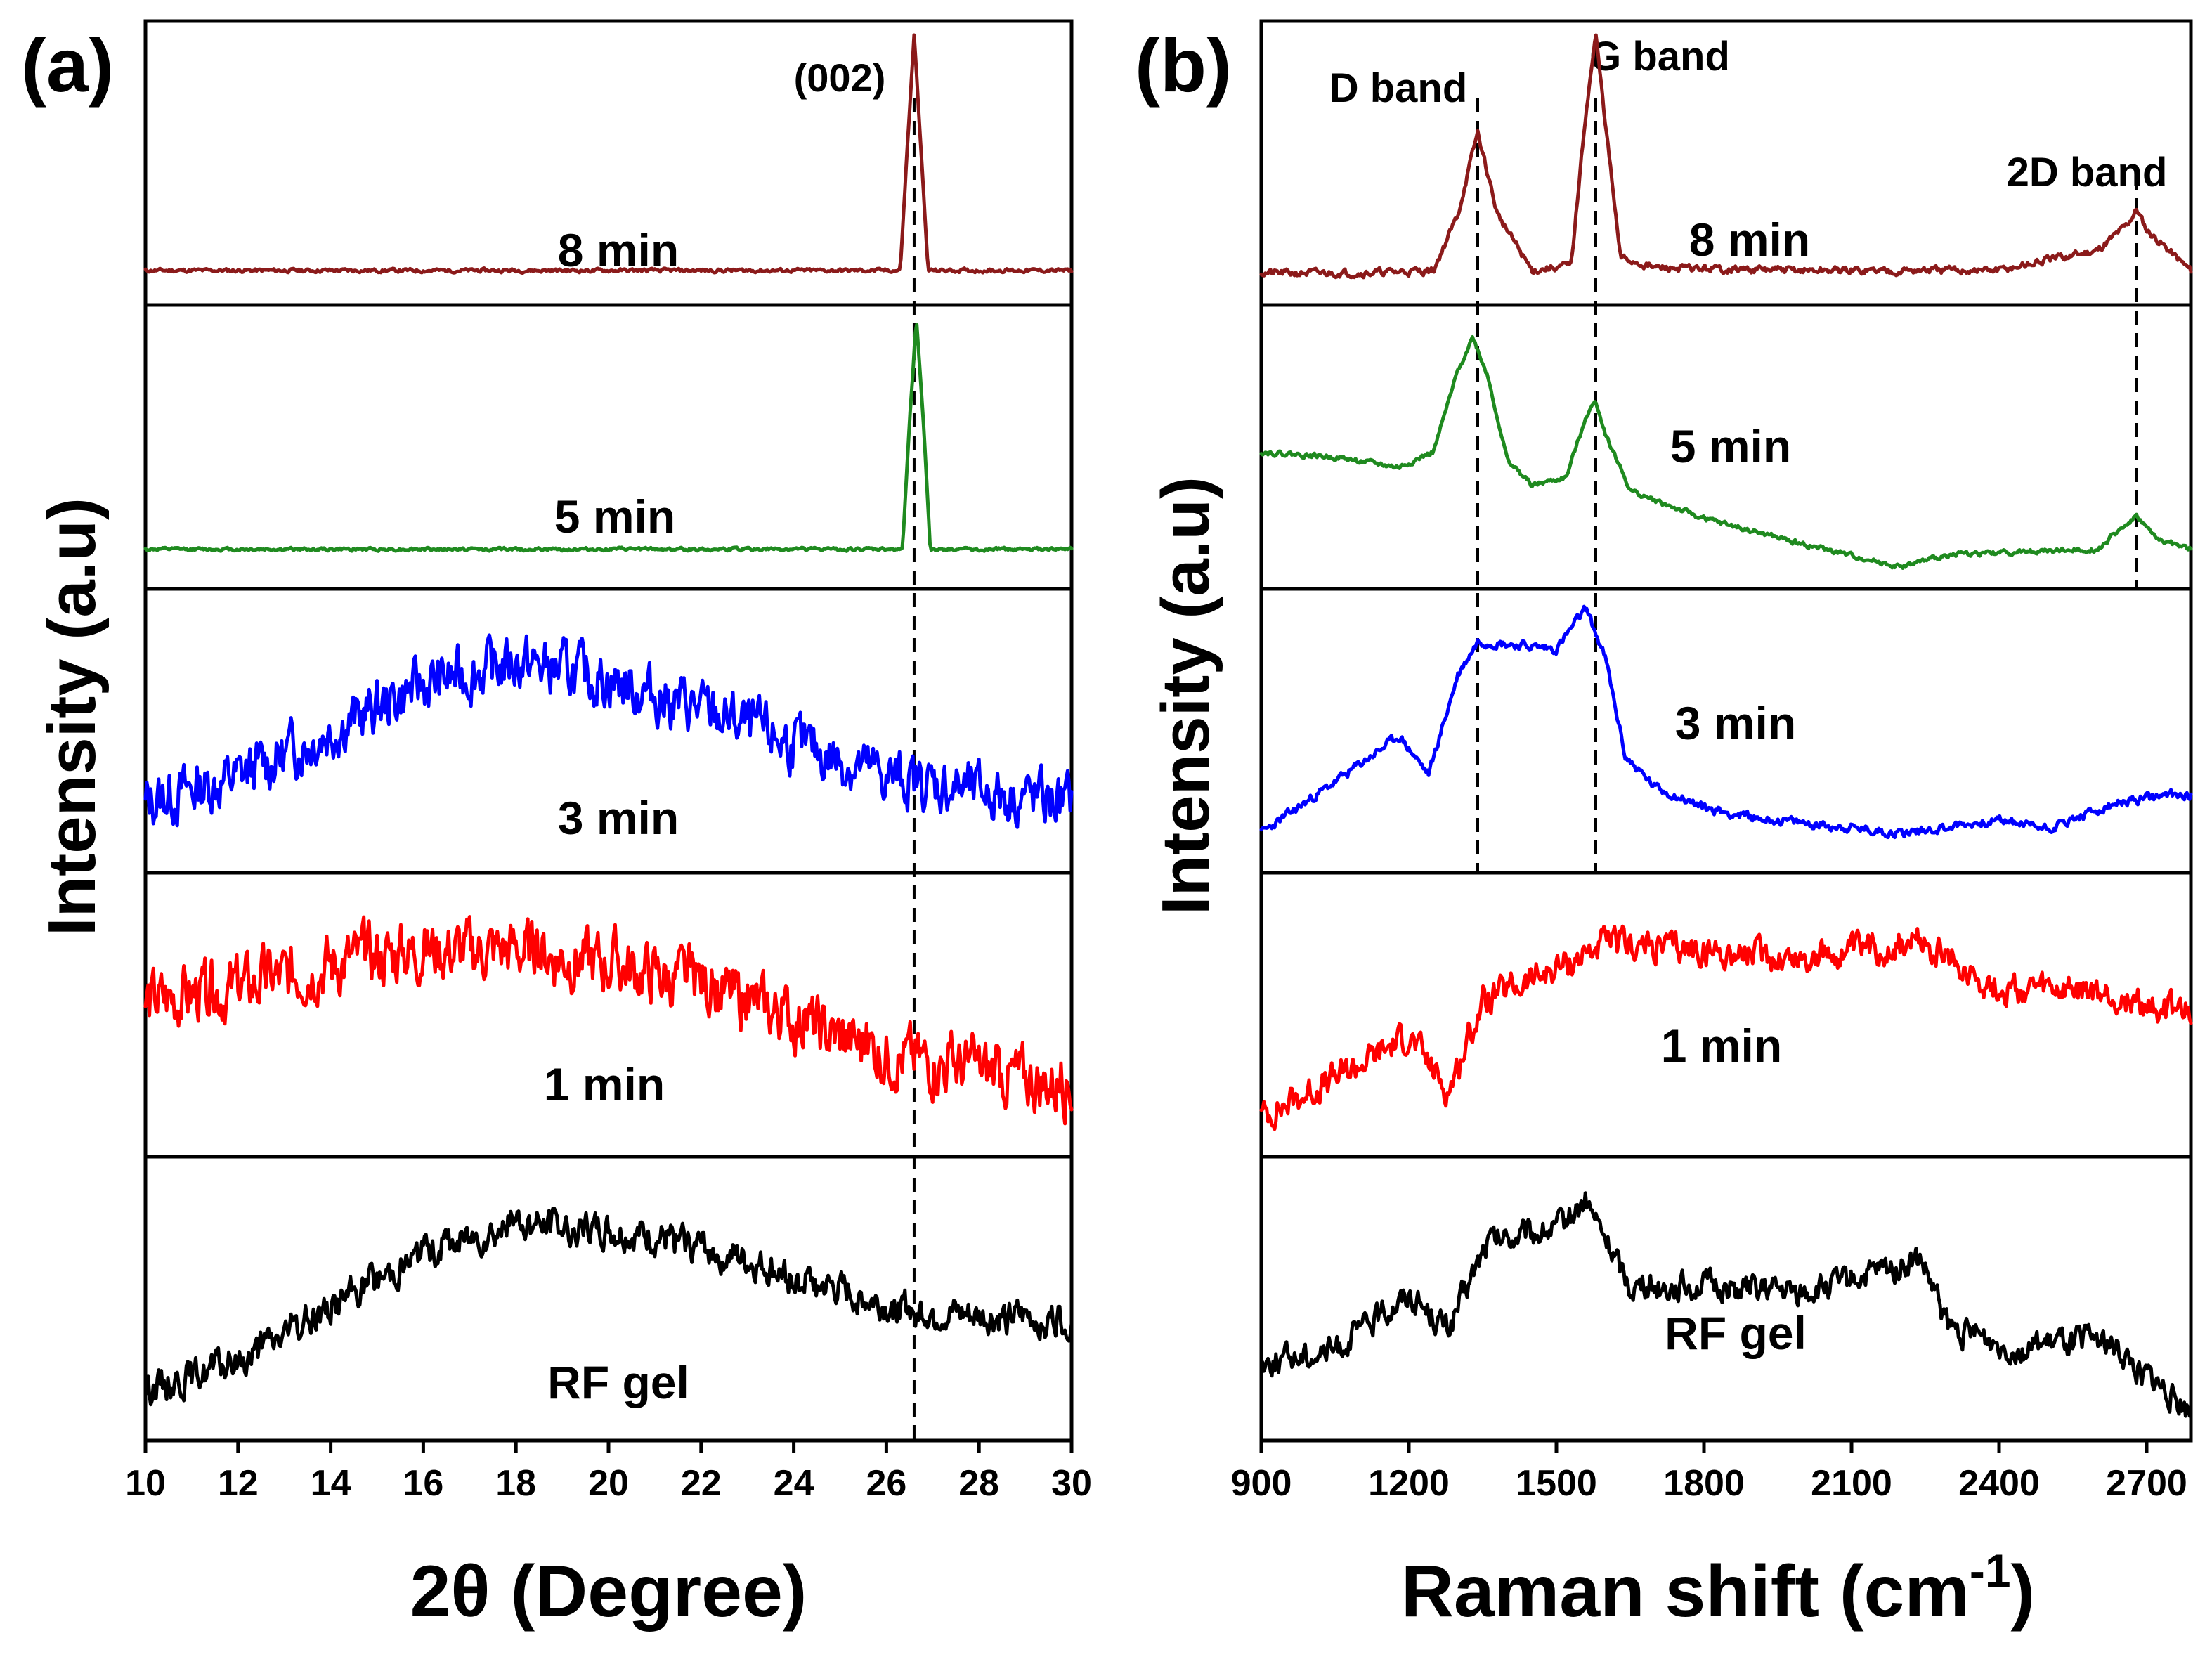 This screenshot has width=2212, height=1664. I want to click on x-tick-label: 18, so click(515, 1483).